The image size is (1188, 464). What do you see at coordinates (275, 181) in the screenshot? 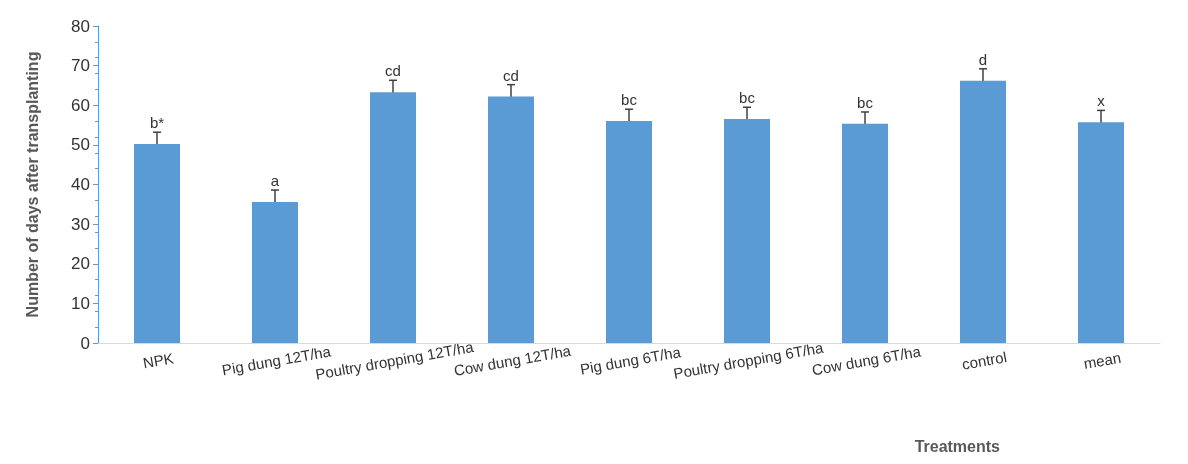
I see `data-label: a` at bounding box center [275, 181].